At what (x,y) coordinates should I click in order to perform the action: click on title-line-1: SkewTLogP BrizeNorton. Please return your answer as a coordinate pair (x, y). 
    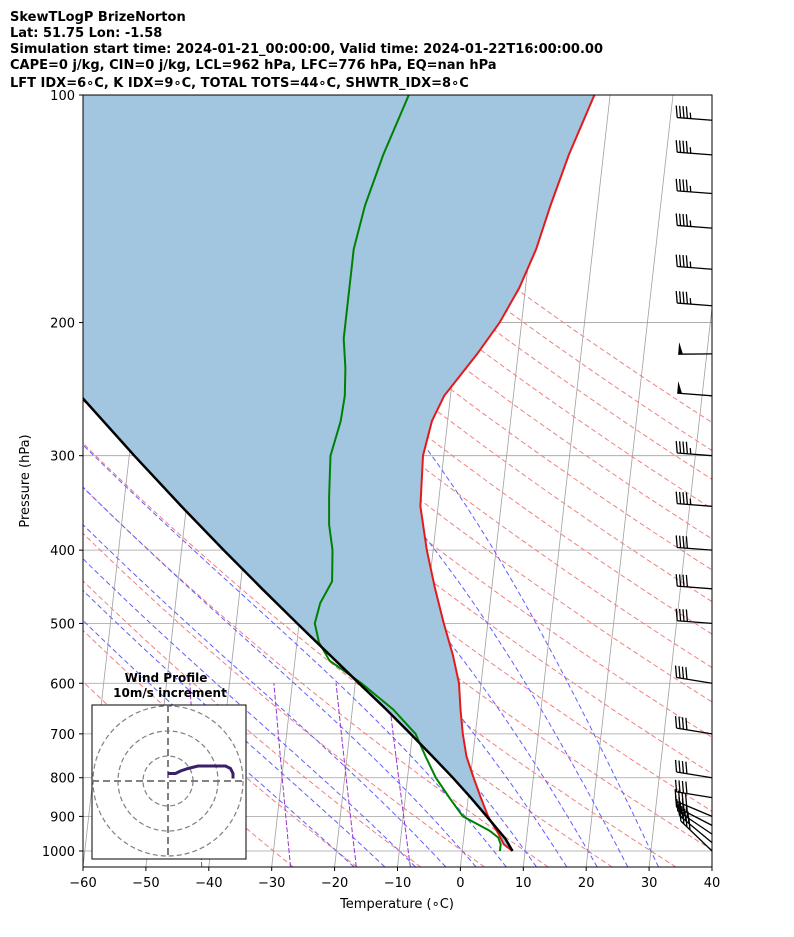
    Looking at the image, I should click on (98, 17).